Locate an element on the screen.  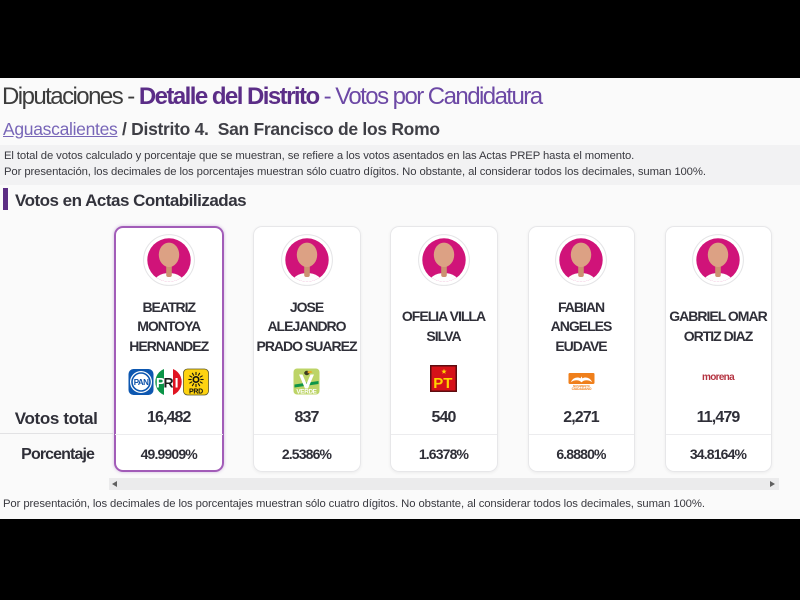
svg-text: PAN is located at coordinates (141, 381).